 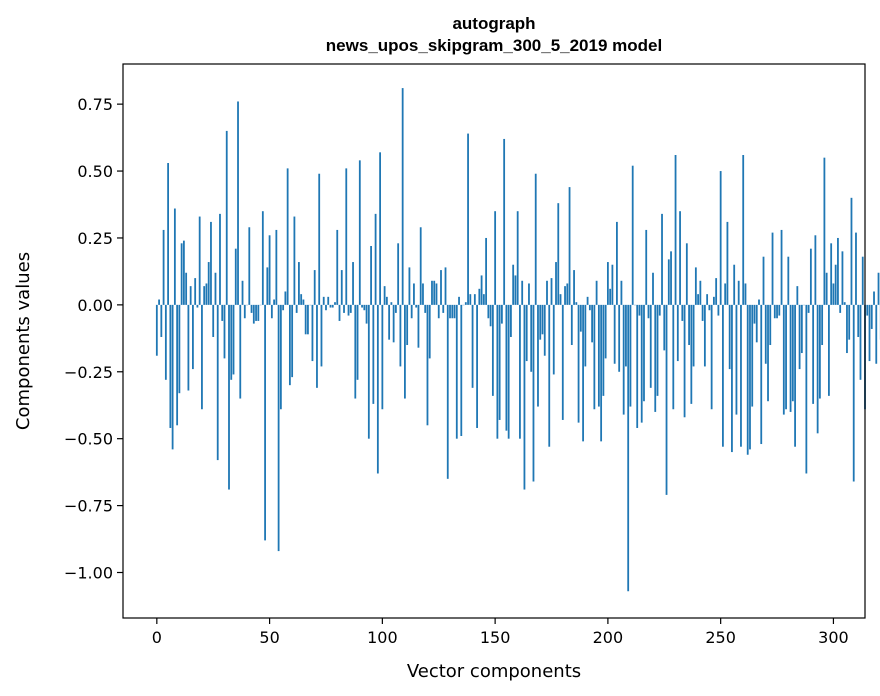 I want to click on y-tick-label: 0.75, so click(x=95, y=104).